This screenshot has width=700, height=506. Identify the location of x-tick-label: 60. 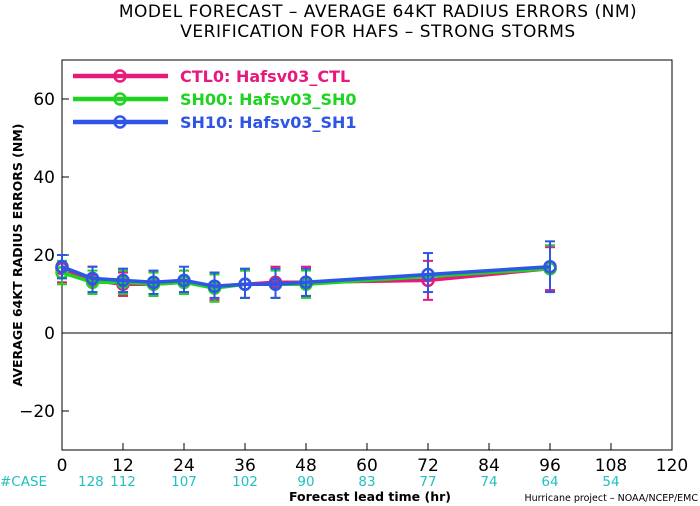
(367, 466).